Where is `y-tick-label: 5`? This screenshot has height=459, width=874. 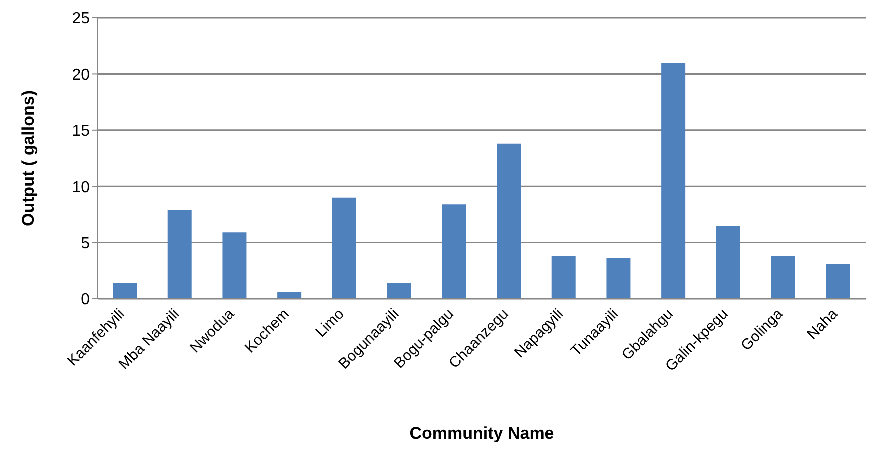 y-tick-label: 5 is located at coordinates (85, 243).